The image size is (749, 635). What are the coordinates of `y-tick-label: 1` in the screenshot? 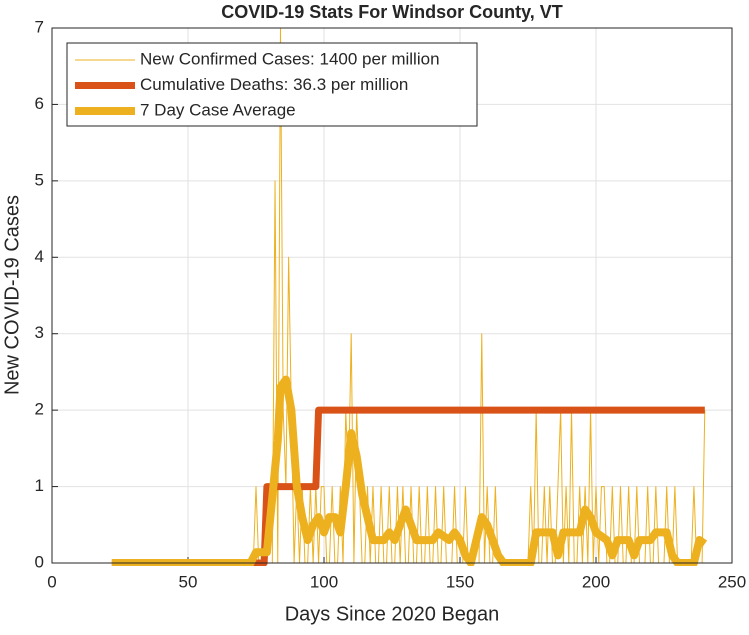 It's located at (39, 485).